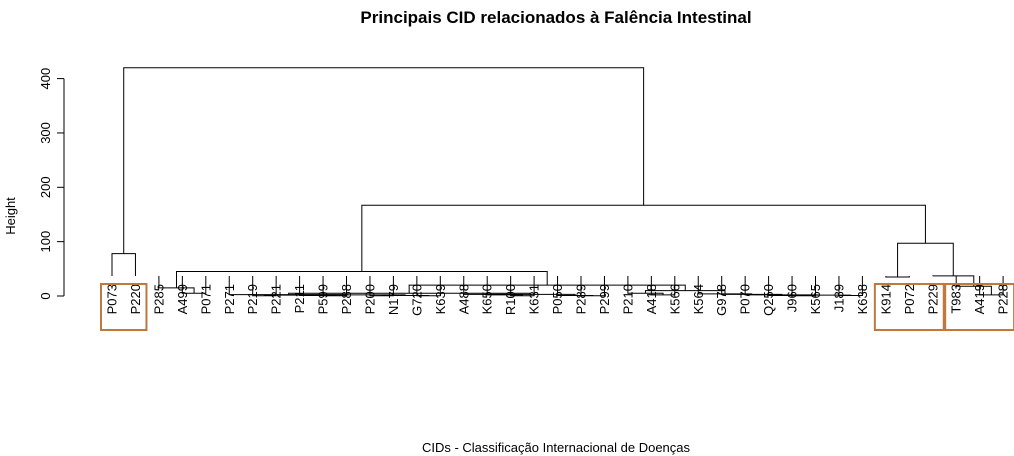  What do you see at coordinates (112, 299) in the screenshot?
I see `leaf-label: P073` at bounding box center [112, 299].